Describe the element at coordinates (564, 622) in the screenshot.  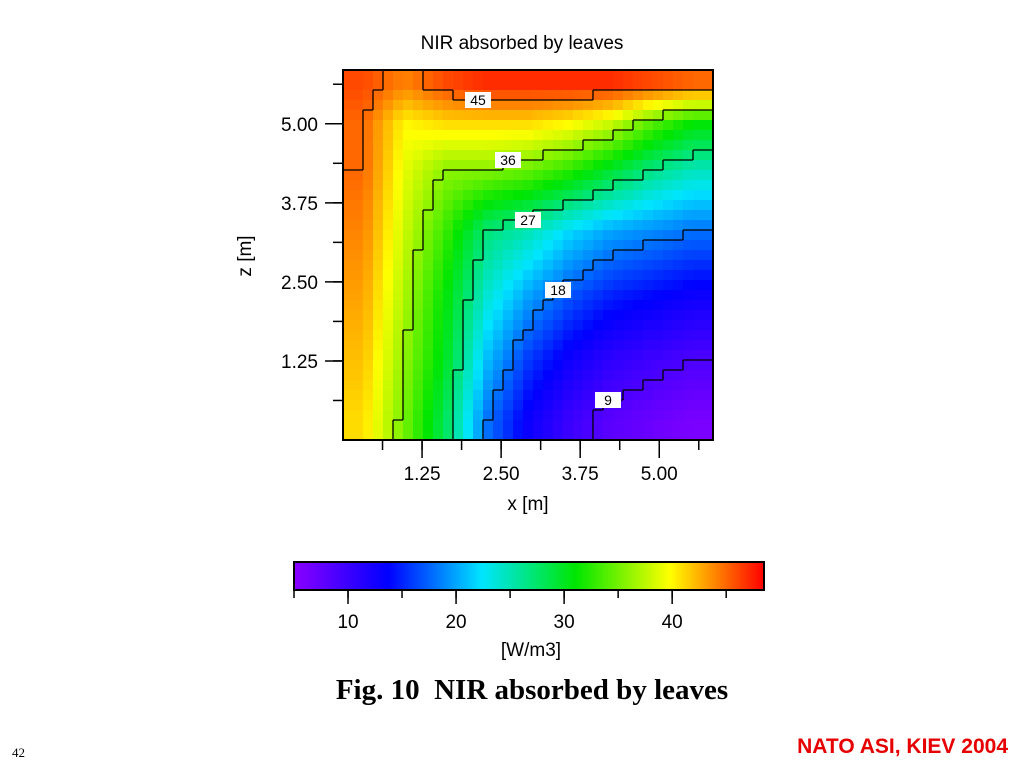
I see `colorbar-tick-label: 30` at that location.